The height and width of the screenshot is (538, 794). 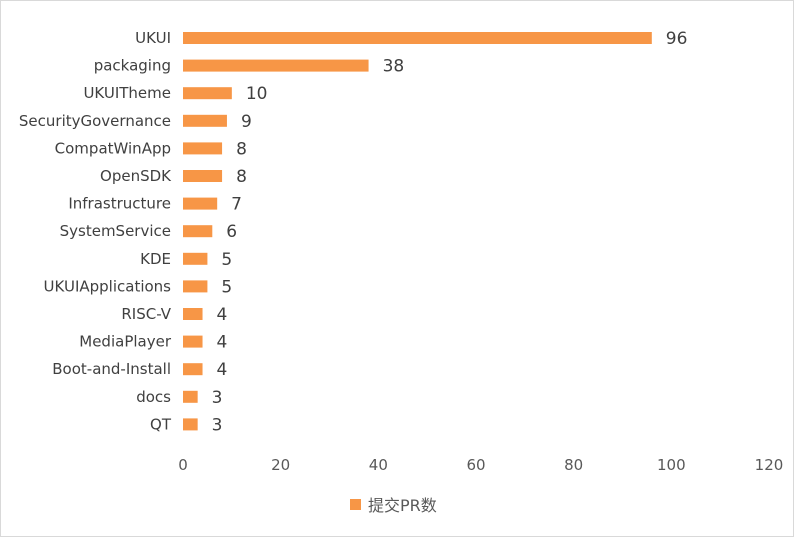 What do you see at coordinates (402, 505) in the screenshot?
I see `legend-label: 提交PR数` at bounding box center [402, 505].